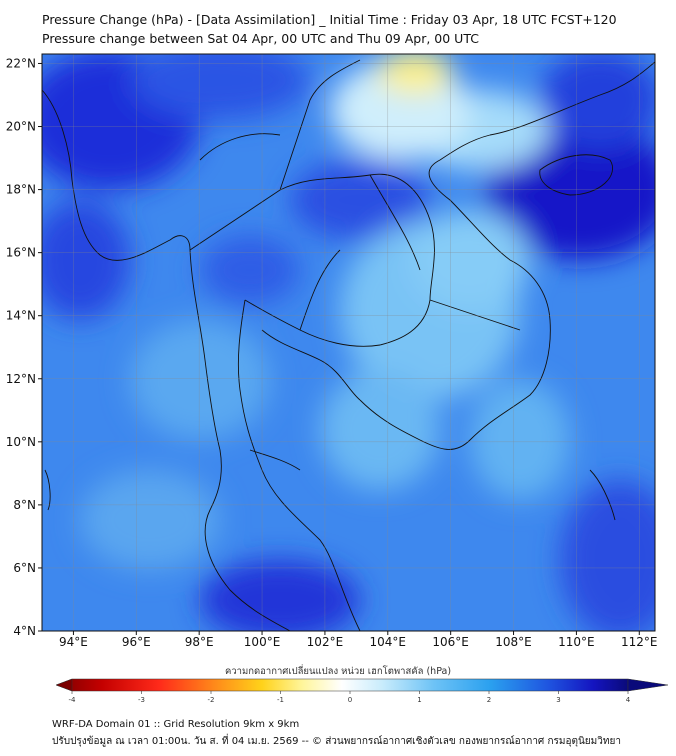  What do you see at coordinates (325, 642) in the screenshot?
I see `longitude-tick-label: 102°E` at bounding box center [325, 642].